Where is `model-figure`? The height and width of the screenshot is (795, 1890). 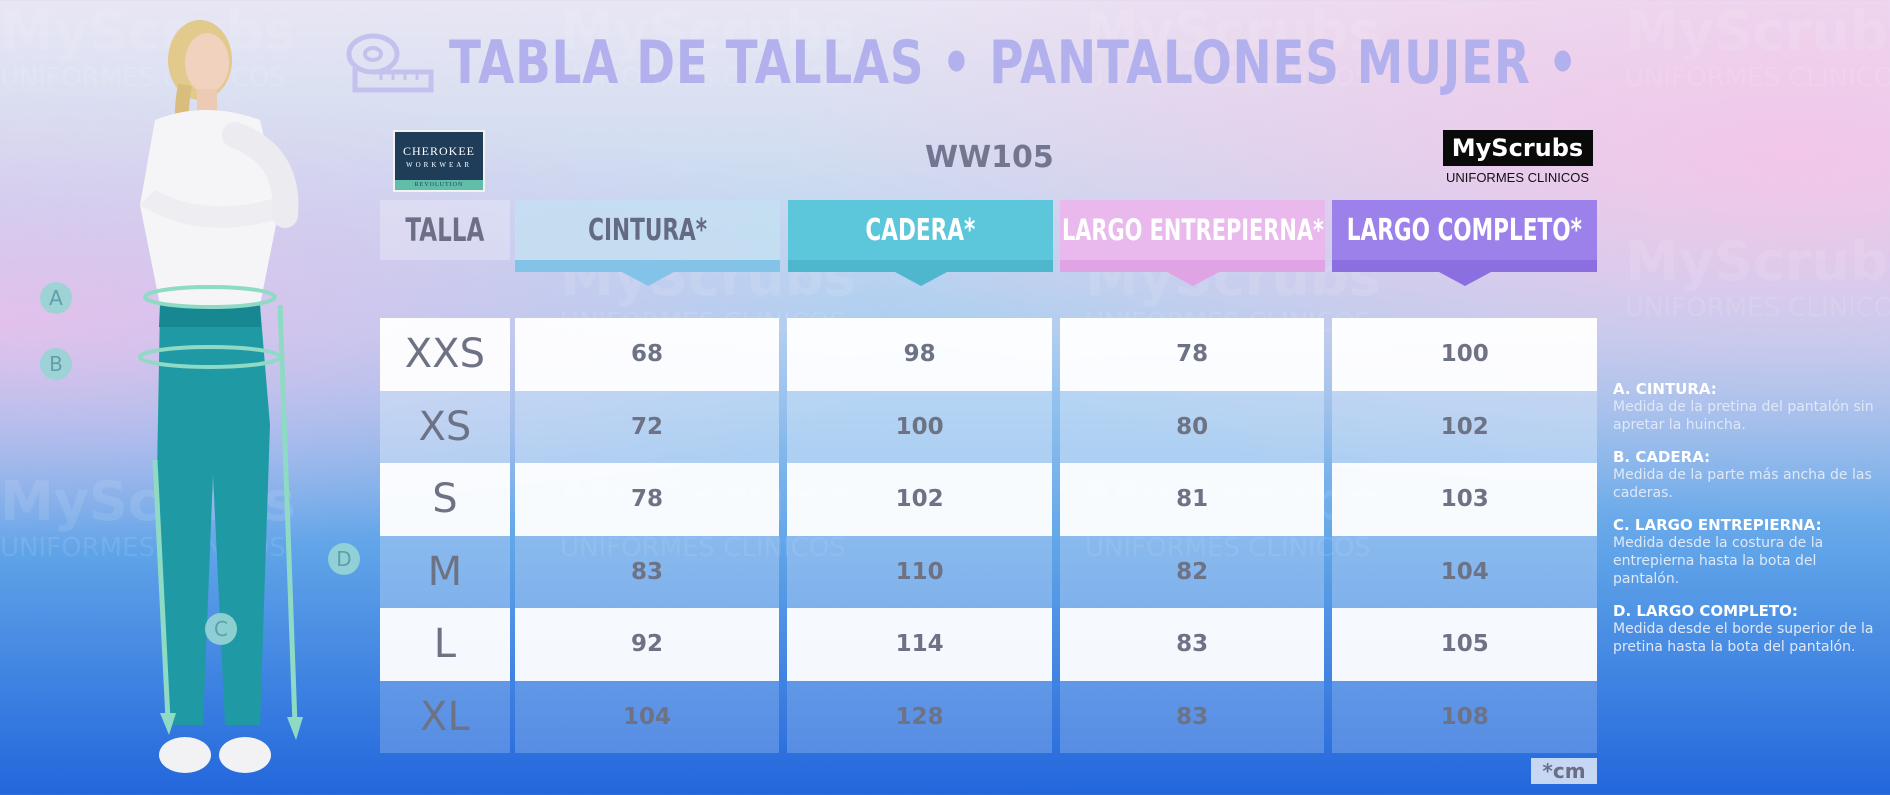
model-figure is located at coordinates (220, 396).